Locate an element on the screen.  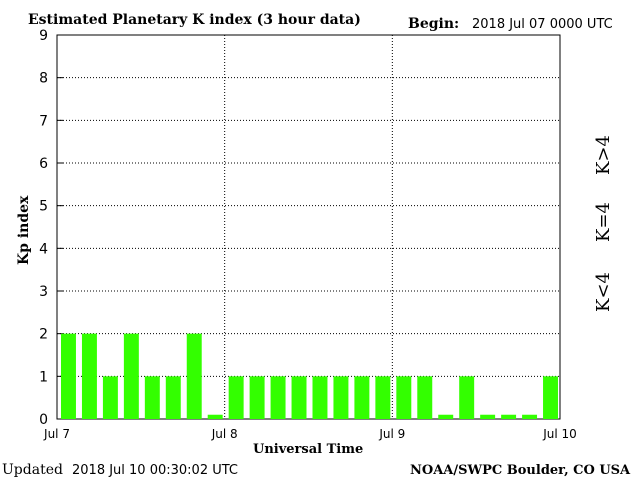
y-tick-label: 1 is located at coordinates (43, 377).